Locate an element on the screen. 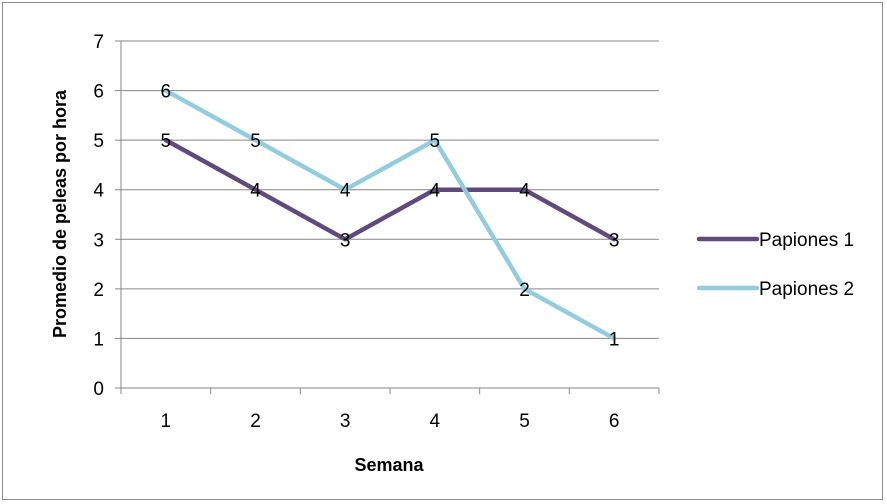  x-tick-labels: 1 2 3 4 5 6 is located at coordinates (390, 421).